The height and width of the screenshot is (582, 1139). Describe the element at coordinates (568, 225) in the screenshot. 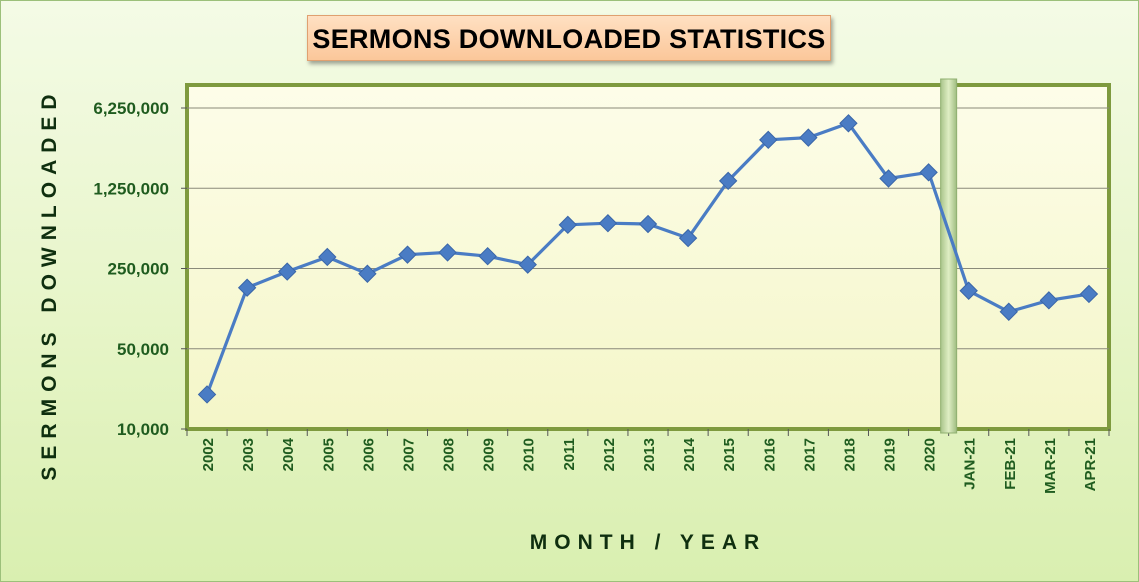

I see `data-point-2011` at that location.